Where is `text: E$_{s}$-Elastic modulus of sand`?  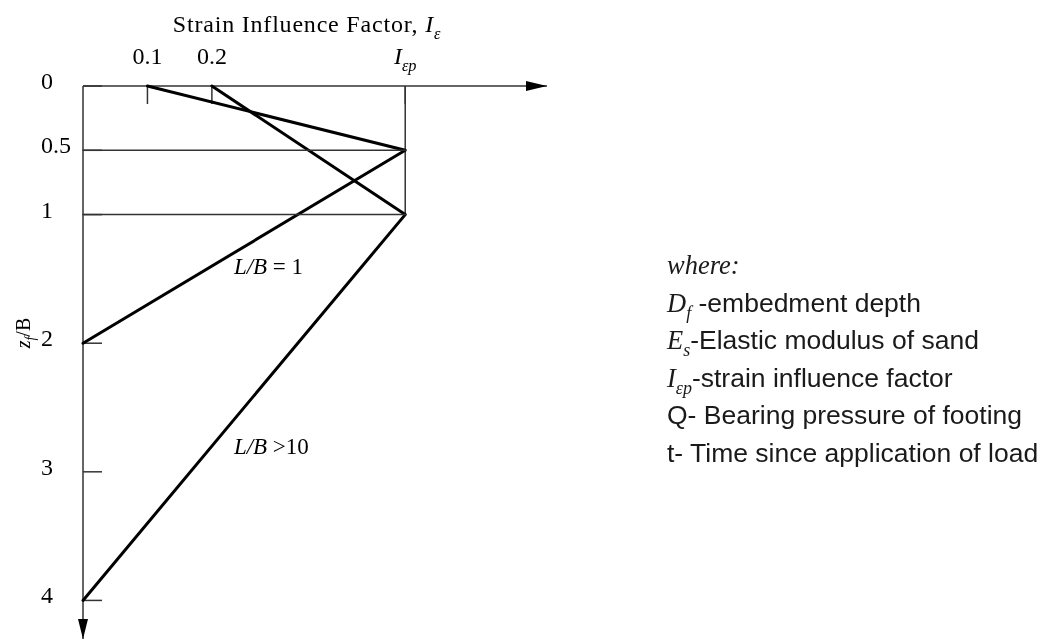
text: E$_{s}$-Elastic modulus of sand is located at coordinates (822, 342).